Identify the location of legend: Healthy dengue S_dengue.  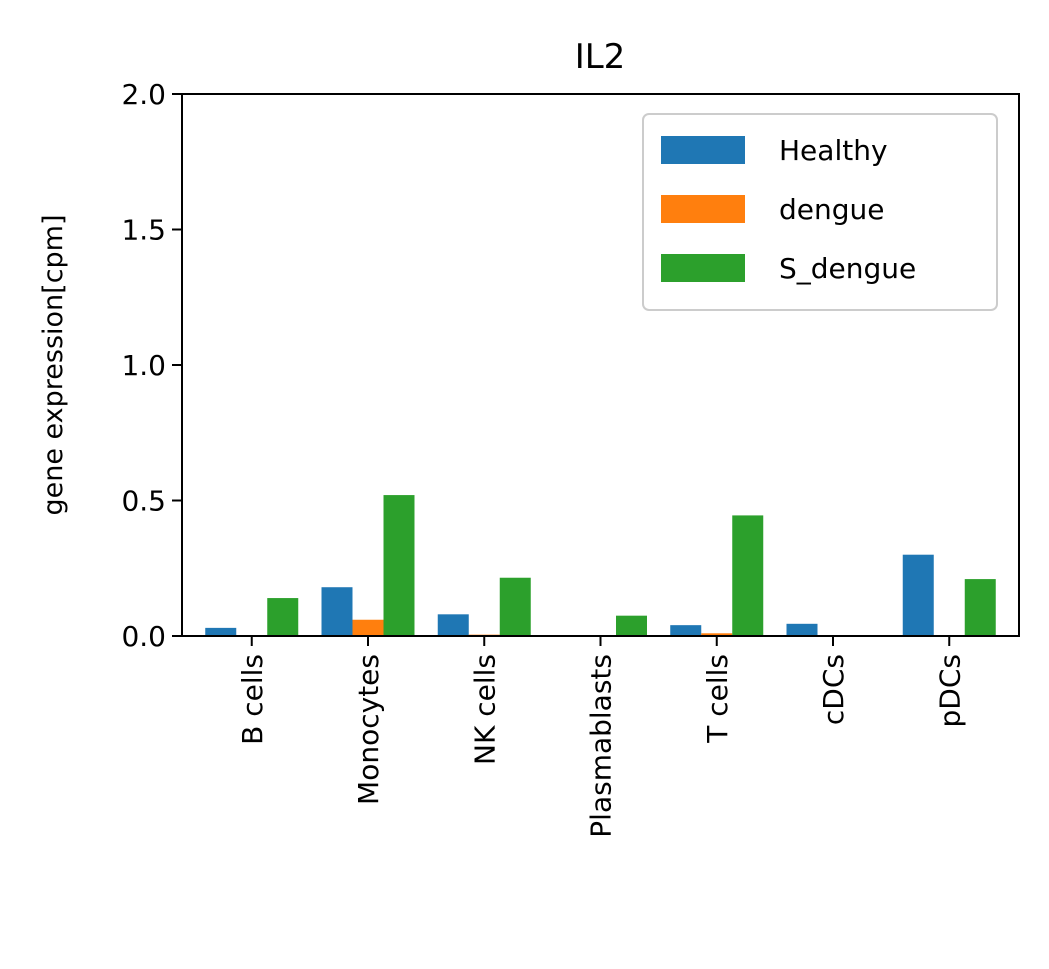
(820, 212).